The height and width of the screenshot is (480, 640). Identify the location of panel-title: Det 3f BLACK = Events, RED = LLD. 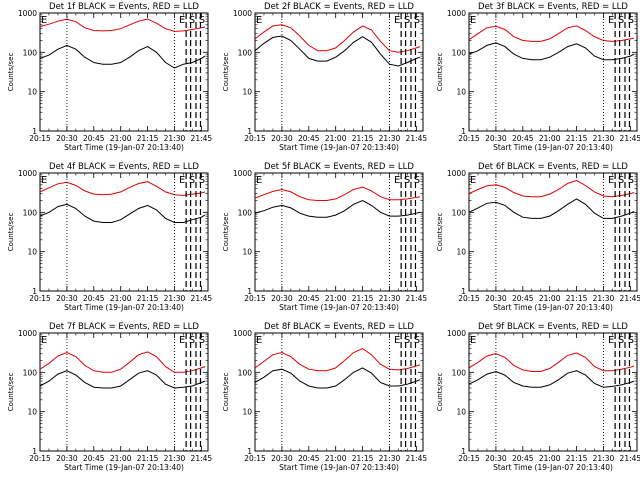
(553, 7).